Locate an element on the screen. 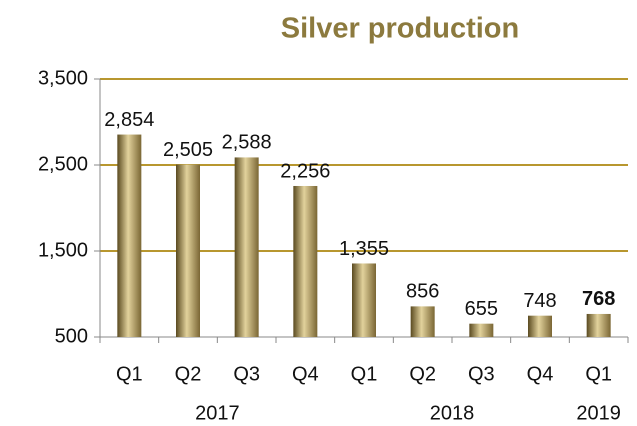 The width and height of the screenshot is (637, 426). y-tick-label: 500 is located at coordinates (71, 336).